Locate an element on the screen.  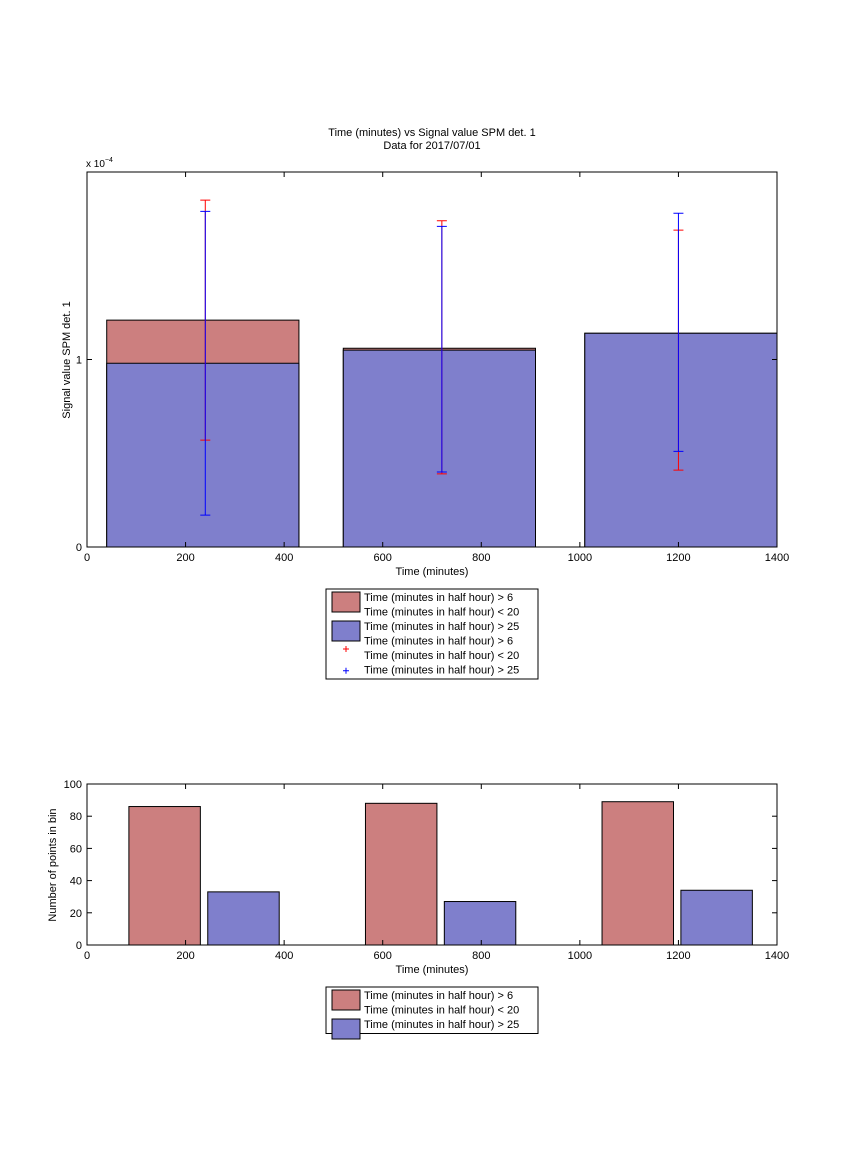
y-ticks: 0 20 40 60 80 100 is located at coordinates (420, 865).